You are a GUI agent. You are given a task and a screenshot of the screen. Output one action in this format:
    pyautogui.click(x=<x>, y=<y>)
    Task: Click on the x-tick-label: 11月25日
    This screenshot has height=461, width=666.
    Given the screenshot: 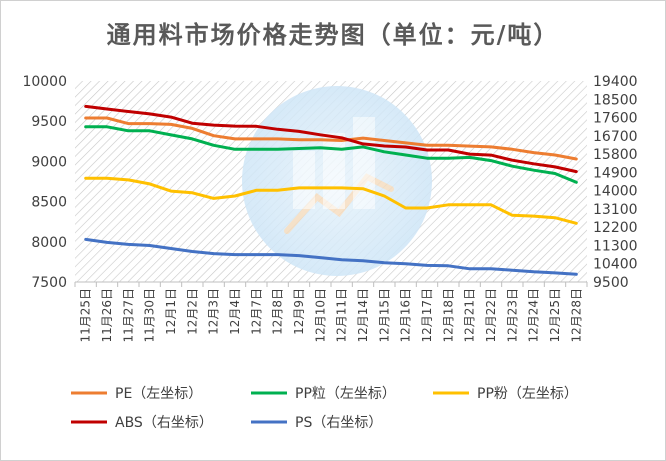 What is the action you would take?
    pyautogui.click(x=86, y=315)
    